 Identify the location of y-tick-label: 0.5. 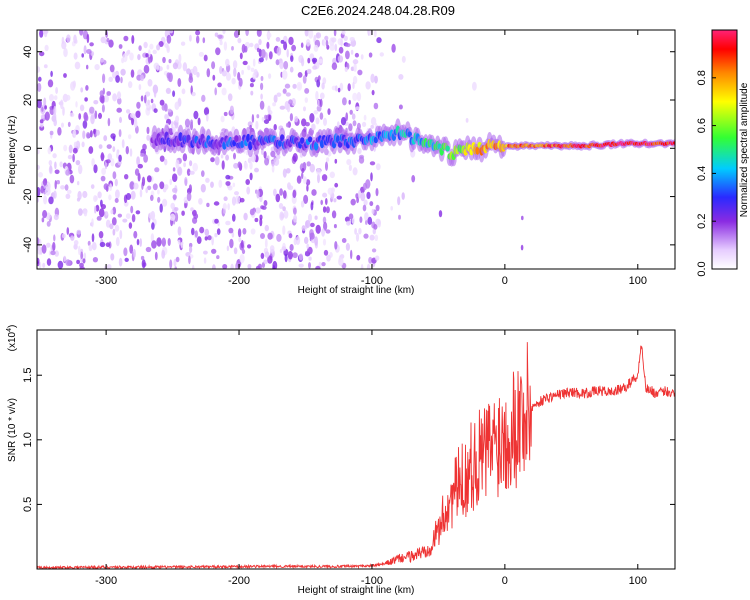
(28, 504).